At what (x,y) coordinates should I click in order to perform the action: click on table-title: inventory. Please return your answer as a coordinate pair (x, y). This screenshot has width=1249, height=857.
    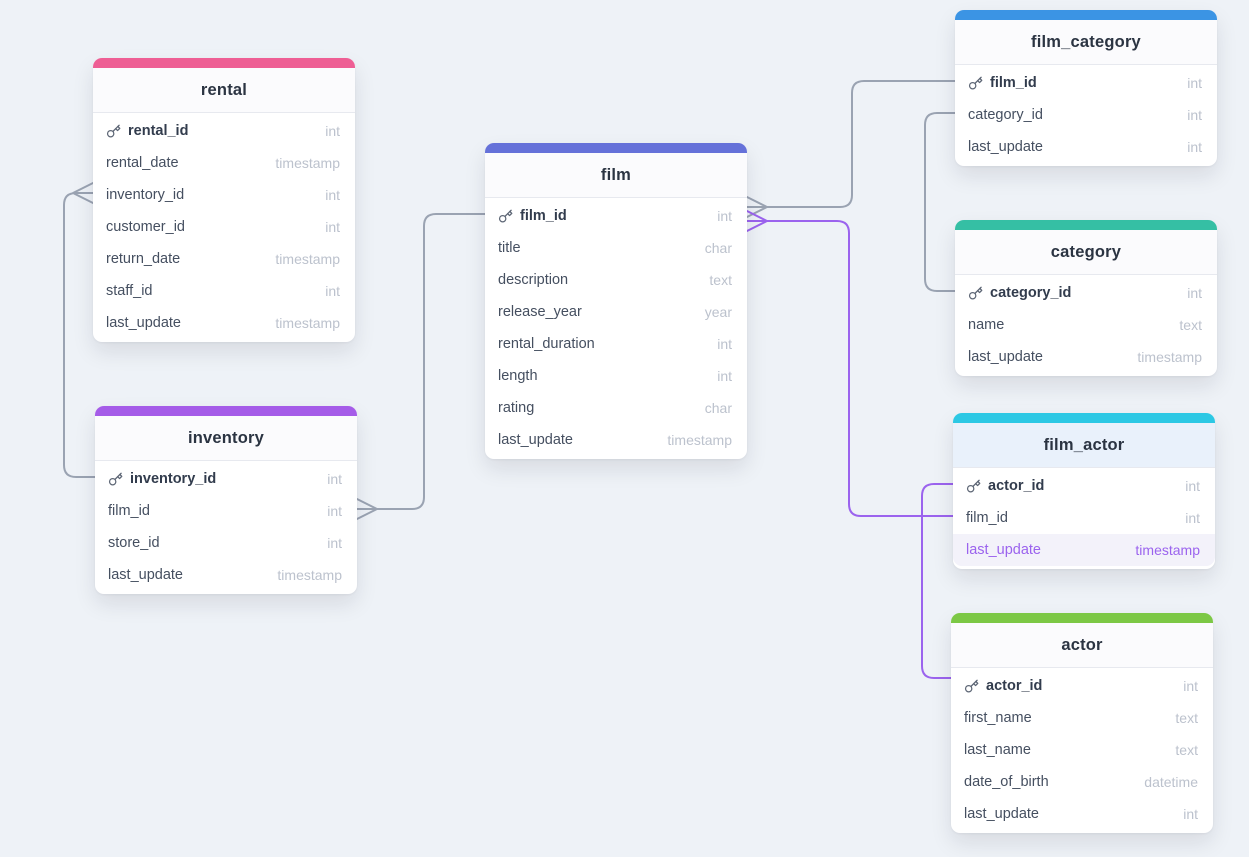
    Looking at the image, I should click on (226, 438).